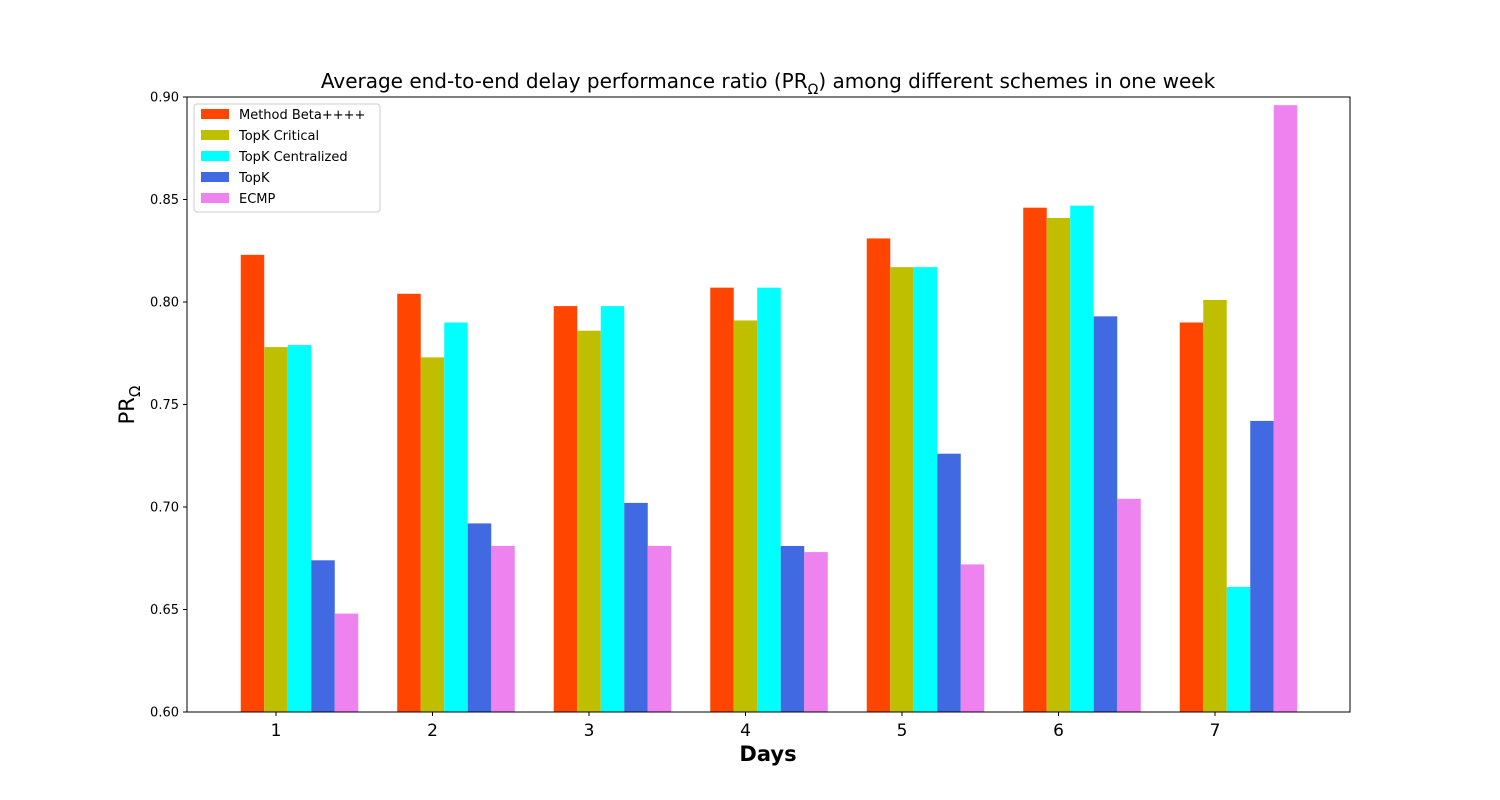  What do you see at coordinates (164, 303) in the screenshot?
I see `y-tick-label: 0.80` at bounding box center [164, 303].